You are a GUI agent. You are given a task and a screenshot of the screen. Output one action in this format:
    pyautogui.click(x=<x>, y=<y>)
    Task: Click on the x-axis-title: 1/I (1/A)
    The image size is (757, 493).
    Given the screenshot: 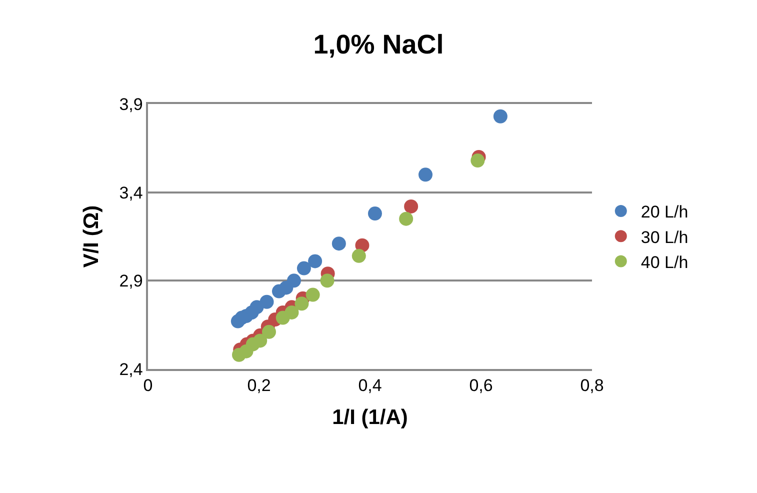 What is the action you would take?
    pyautogui.click(x=370, y=417)
    